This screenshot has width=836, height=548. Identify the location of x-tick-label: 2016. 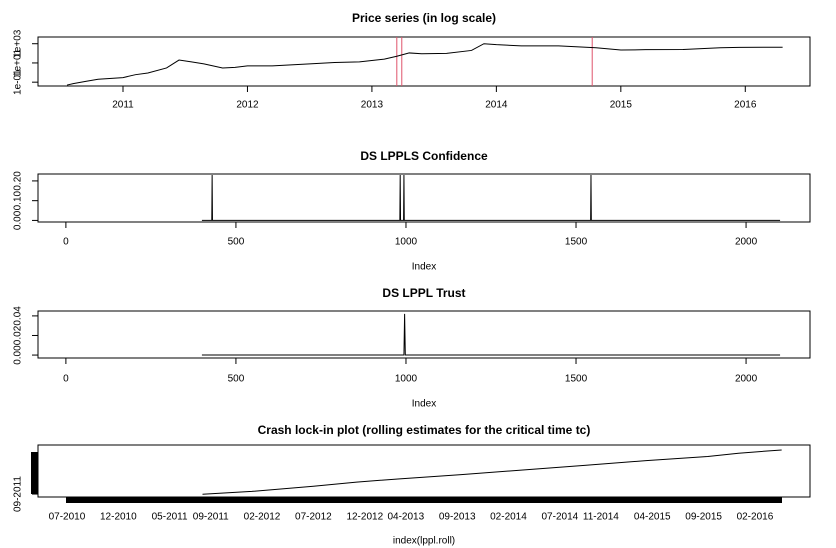
(745, 105).